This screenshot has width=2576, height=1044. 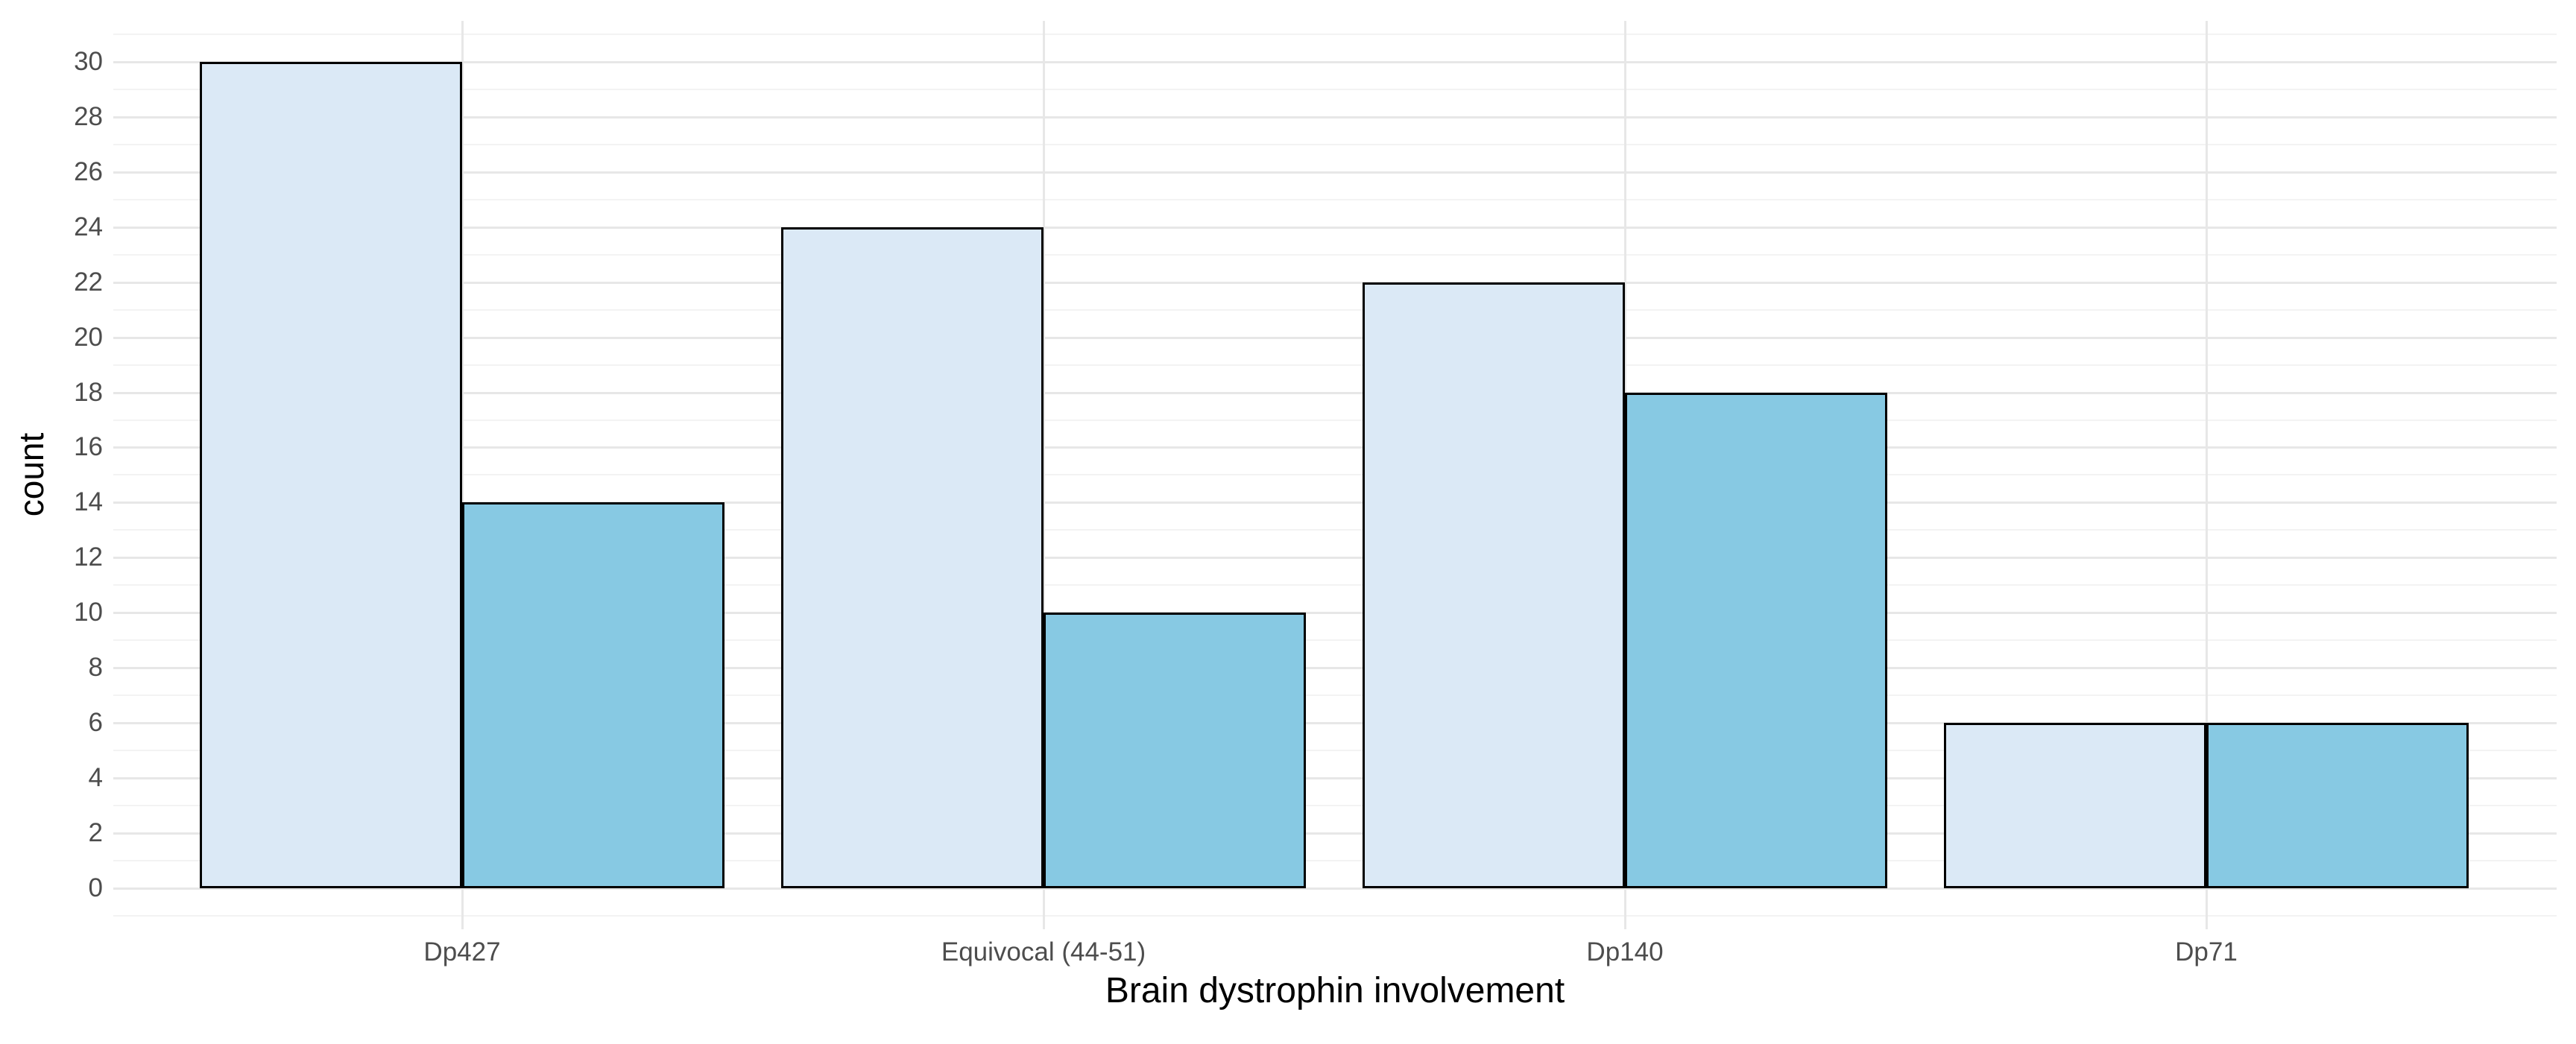 What do you see at coordinates (89, 392) in the screenshot?
I see `y-tick-label: 18` at bounding box center [89, 392].